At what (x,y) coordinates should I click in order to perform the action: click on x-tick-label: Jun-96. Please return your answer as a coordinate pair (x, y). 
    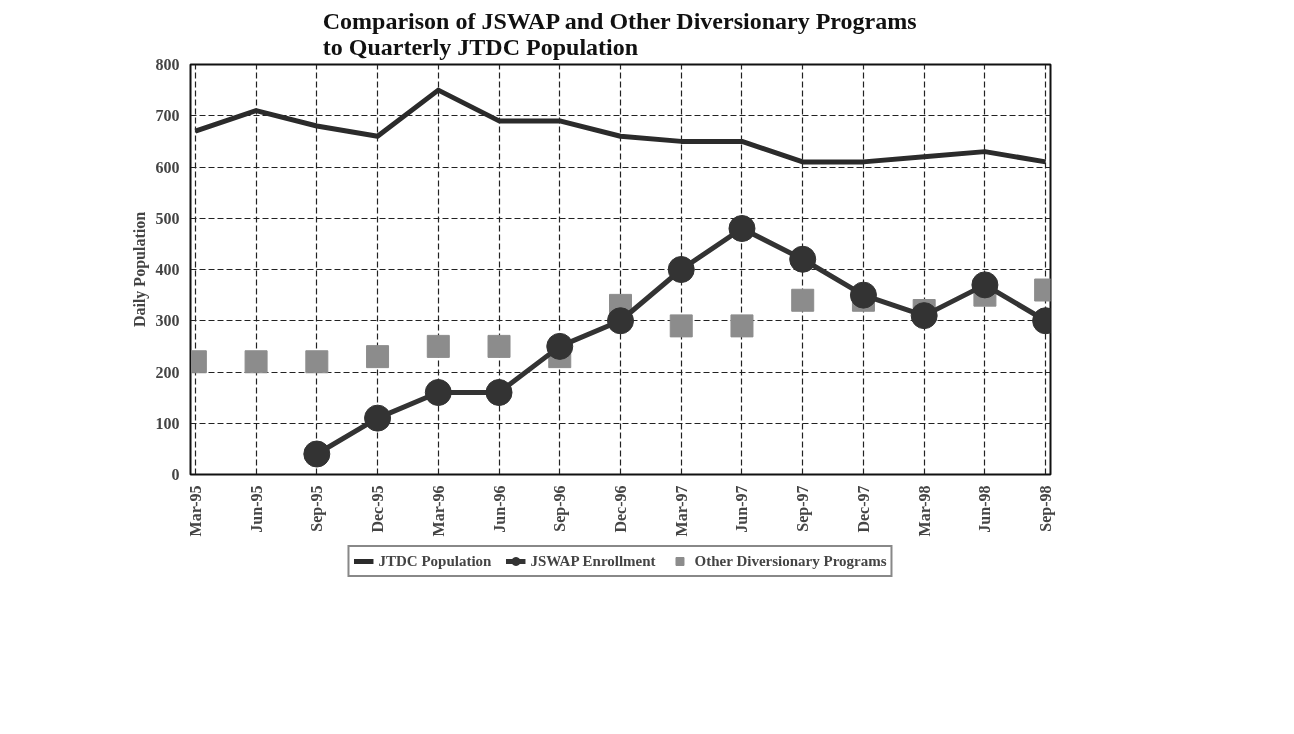
    Looking at the image, I should click on (499, 509).